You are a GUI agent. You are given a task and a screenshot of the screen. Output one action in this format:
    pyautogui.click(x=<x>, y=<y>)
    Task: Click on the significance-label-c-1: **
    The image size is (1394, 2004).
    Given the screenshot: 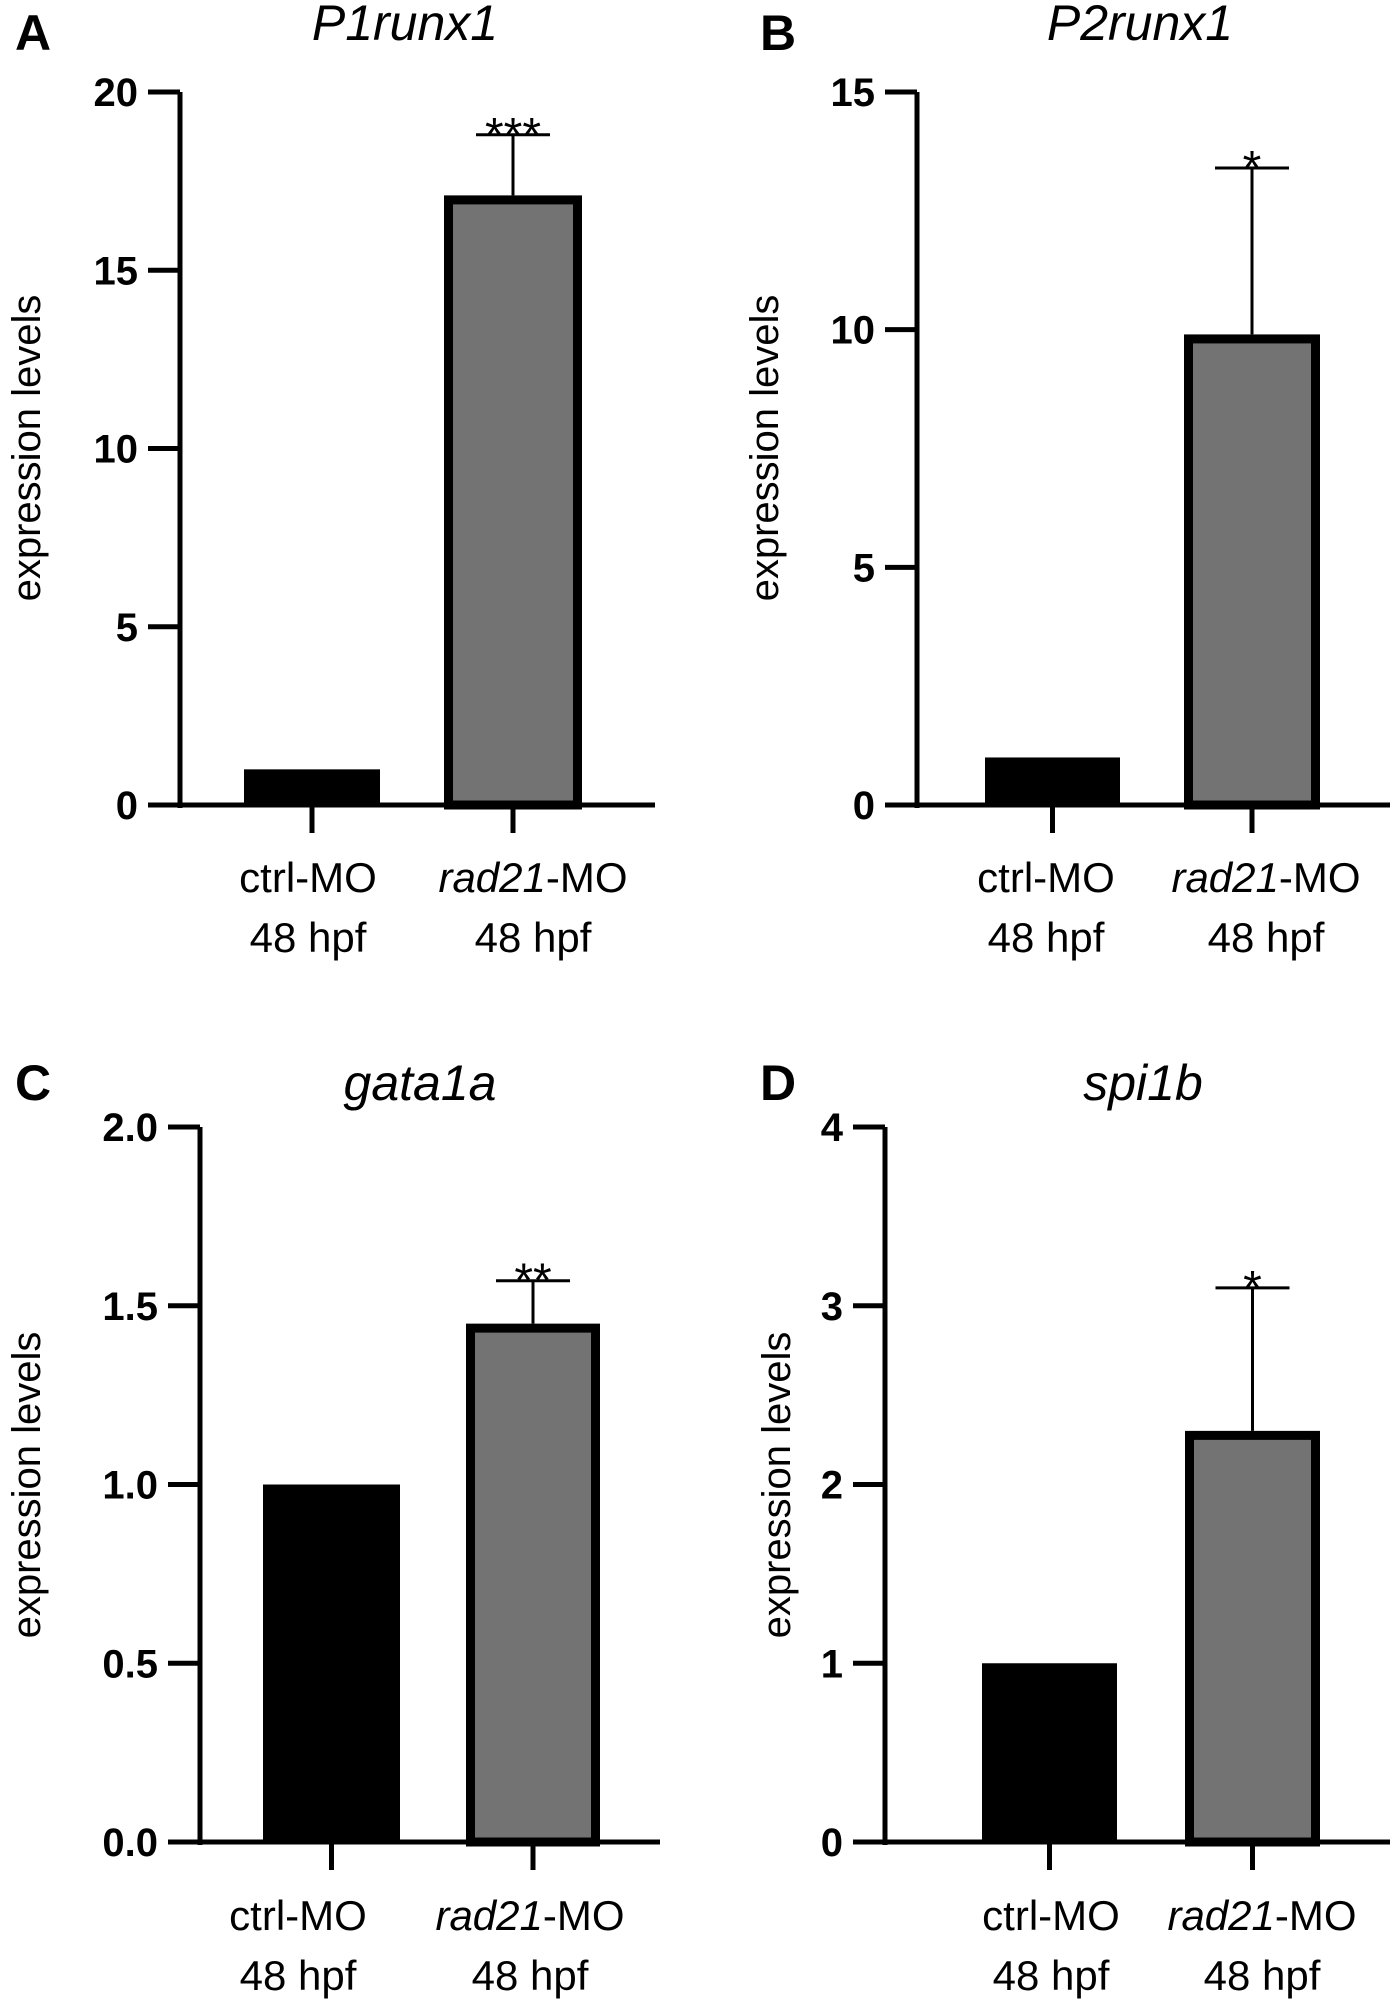 What is the action you would take?
    pyautogui.click(x=532, y=1281)
    